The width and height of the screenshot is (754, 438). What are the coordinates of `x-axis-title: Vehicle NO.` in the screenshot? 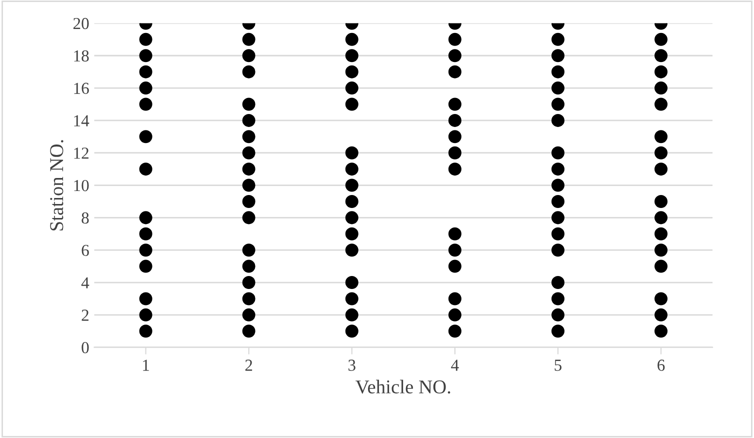 It's located at (403, 387).